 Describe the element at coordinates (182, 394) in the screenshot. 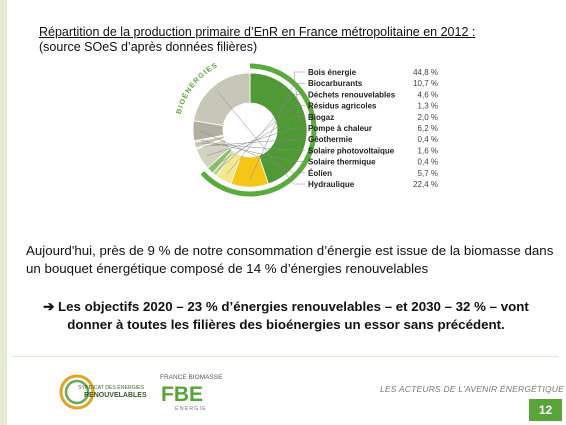

I see `fbe-letters: FBE` at that location.